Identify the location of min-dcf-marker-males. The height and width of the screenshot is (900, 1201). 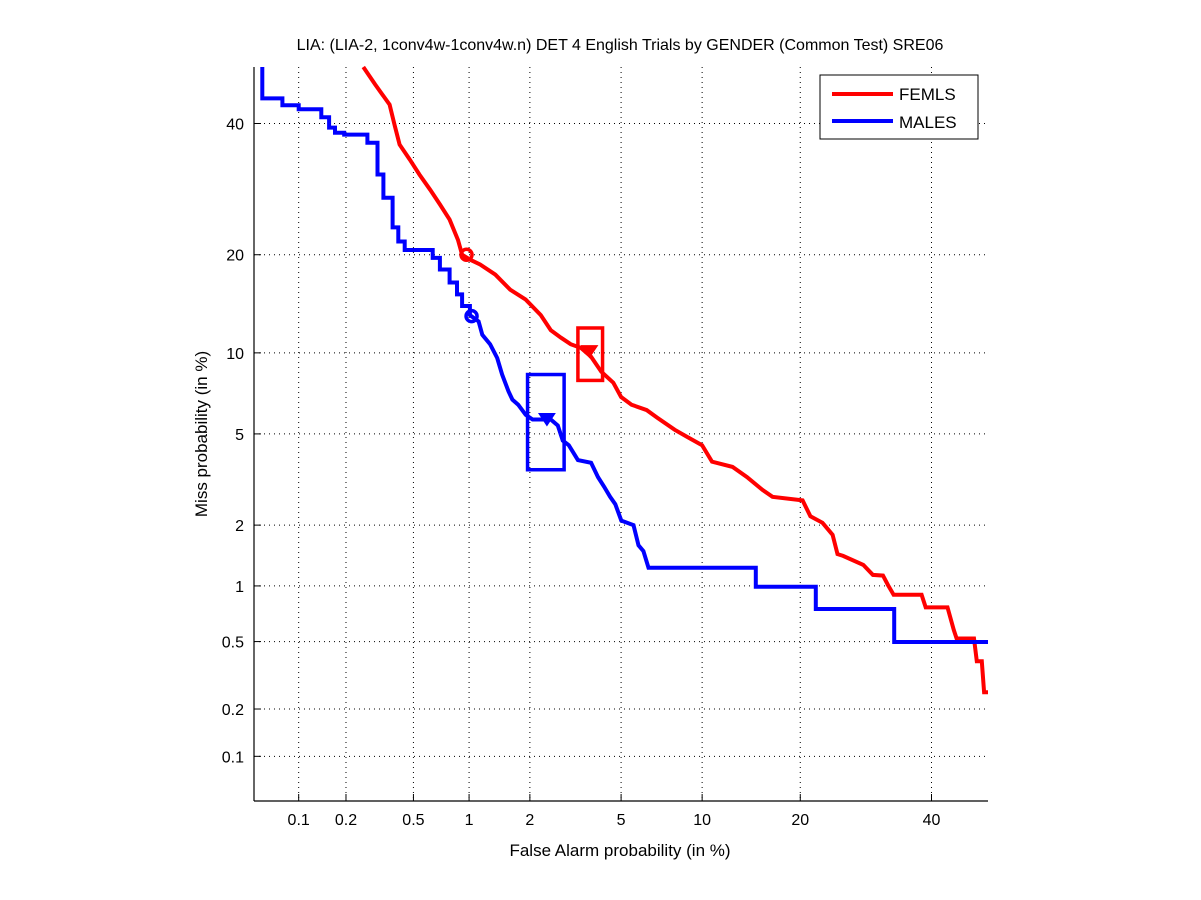
(471, 316).